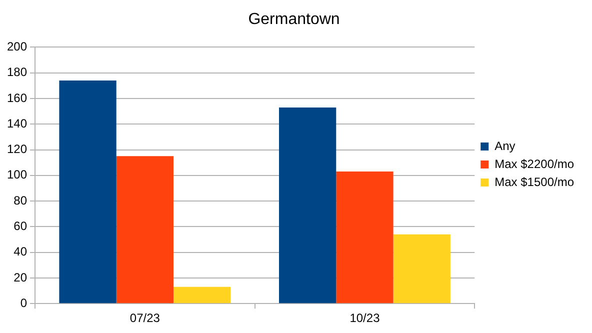  Describe the element at coordinates (505, 145) in the screenshot. I see `legend-label: Any` at that location.